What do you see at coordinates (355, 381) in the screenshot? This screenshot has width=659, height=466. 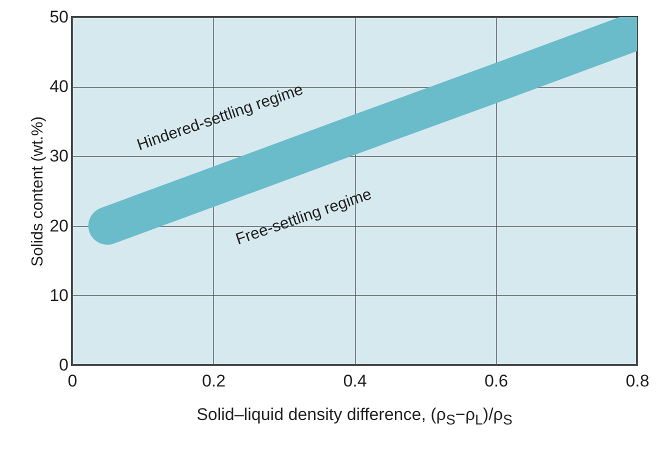 I see `x-tick-label: 0.4` at bounding box center [355, 381].